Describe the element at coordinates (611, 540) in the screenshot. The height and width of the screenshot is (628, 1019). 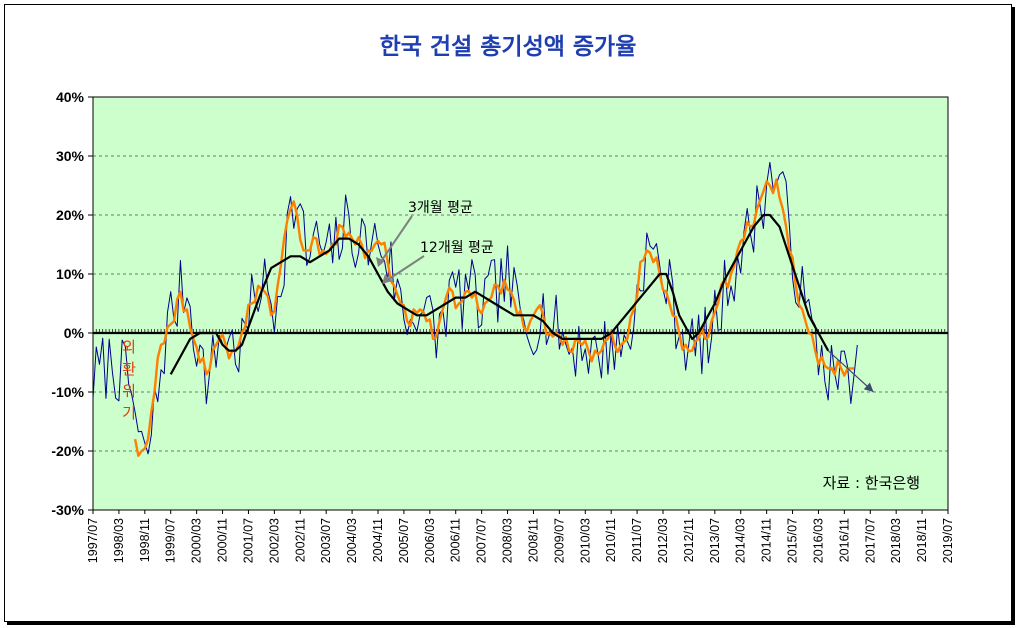
I see `x-tick-label: 2010/11` at that location.